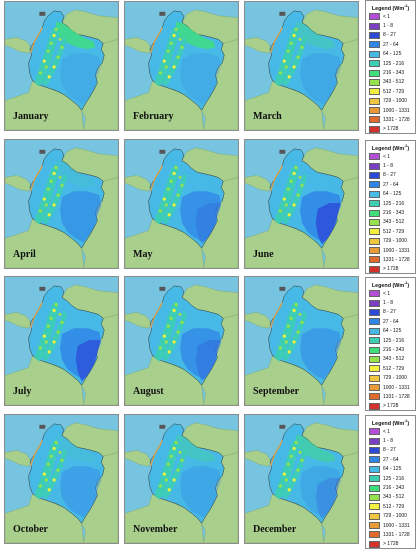 Image resolution: width=417 pixels, height=550 pixels. I want to click on low-radiation-region, so click(88, 361).